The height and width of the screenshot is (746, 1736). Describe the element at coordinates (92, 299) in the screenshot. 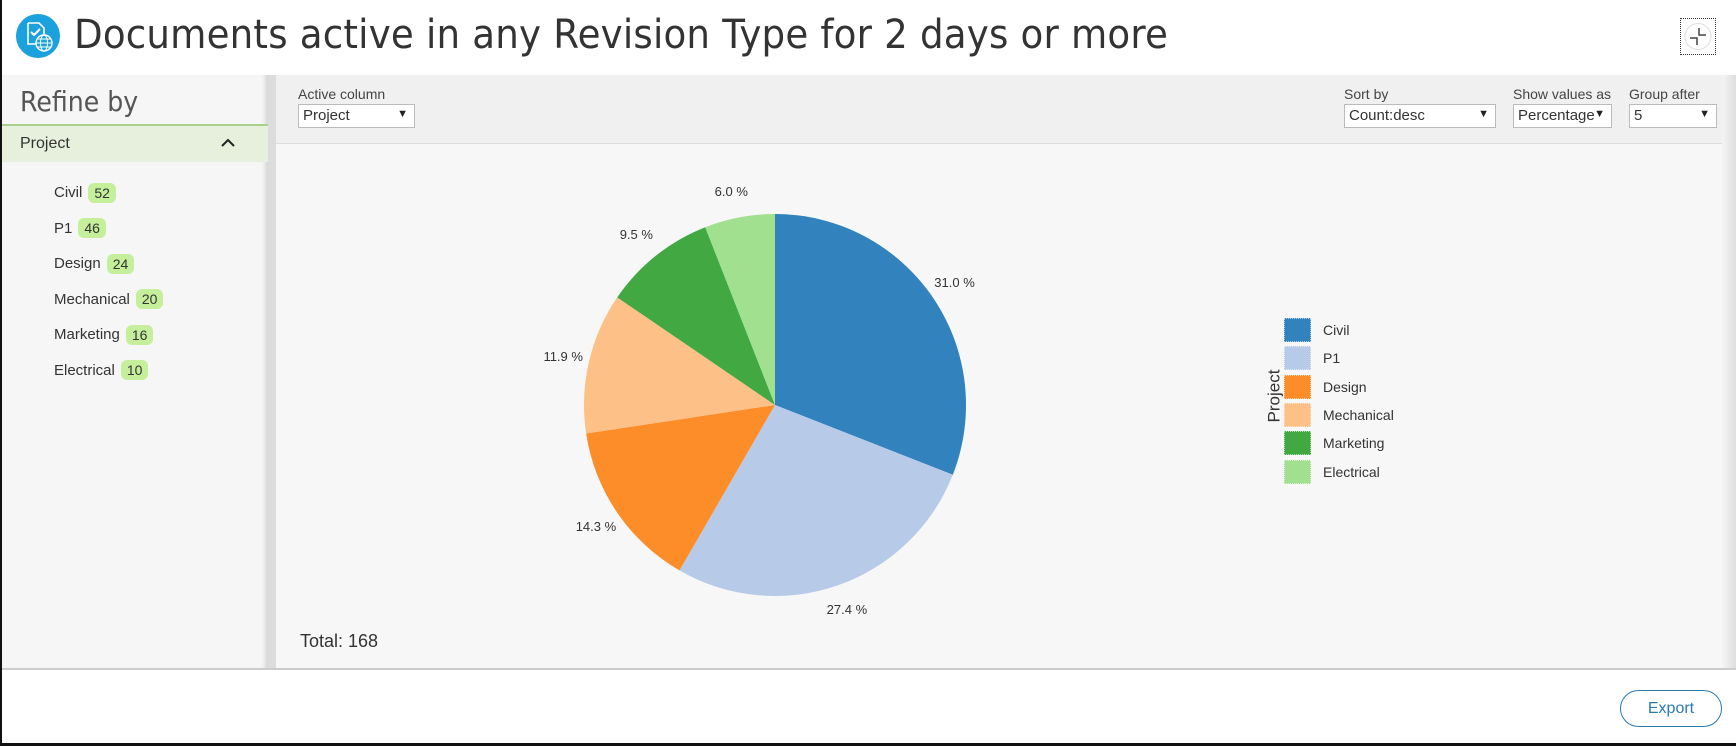

I see `facet-item-label: Mechanical` at that location.